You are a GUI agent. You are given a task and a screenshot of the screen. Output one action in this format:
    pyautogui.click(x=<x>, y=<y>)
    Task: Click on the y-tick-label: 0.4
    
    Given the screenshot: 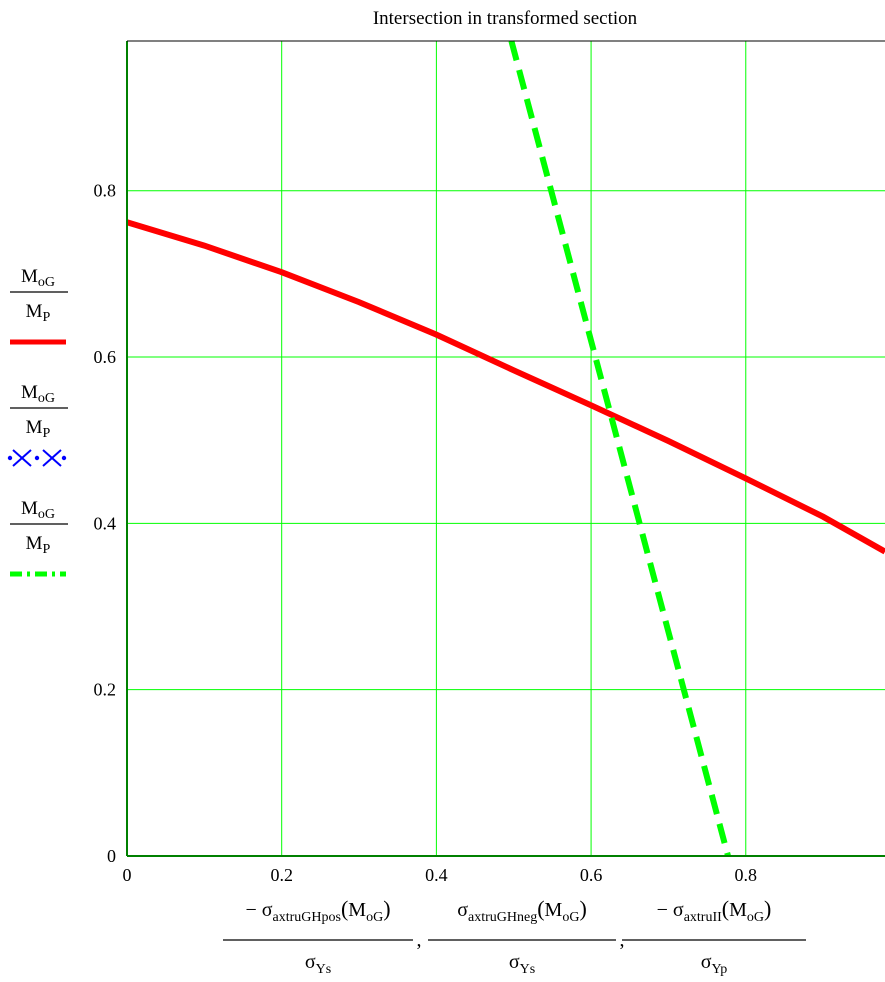 What is the action you would take?
    pyautogui.click(x=105, y=523)
    